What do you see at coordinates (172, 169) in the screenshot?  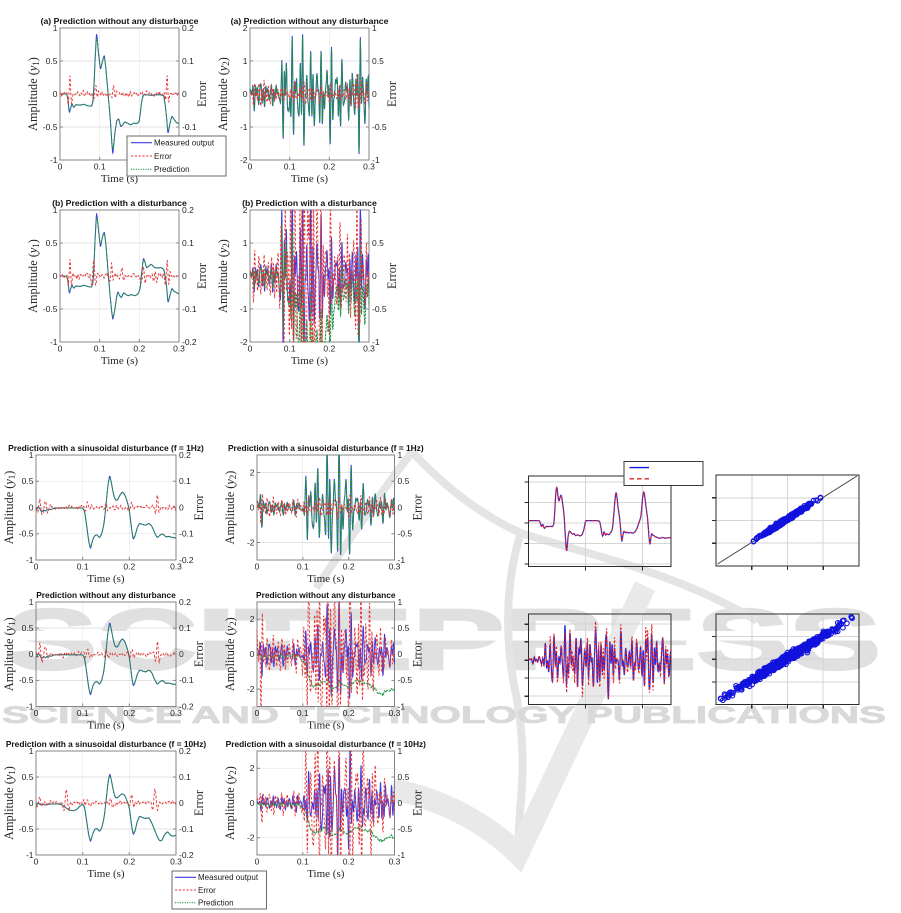 I see `svg-text: Prediction` at bounding box center [172, 169].